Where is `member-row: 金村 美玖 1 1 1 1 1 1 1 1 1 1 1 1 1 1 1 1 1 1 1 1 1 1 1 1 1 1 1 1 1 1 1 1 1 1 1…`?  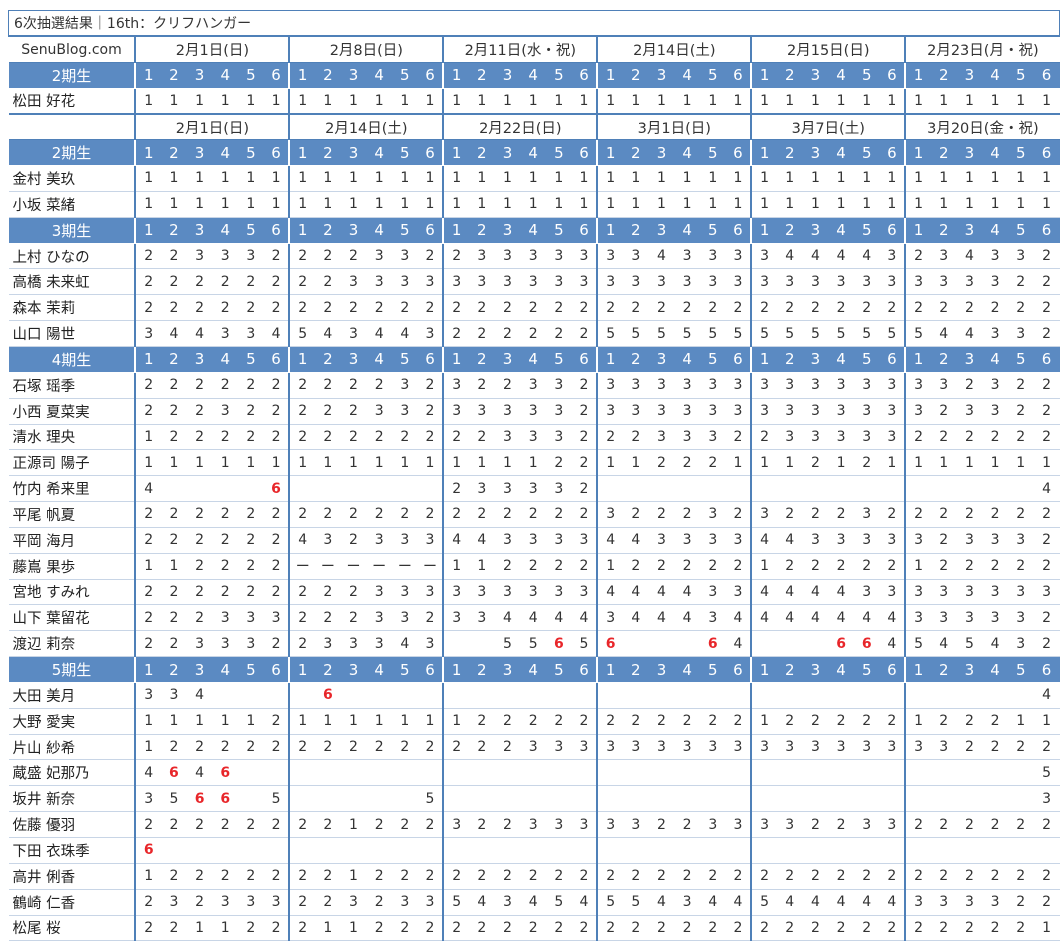 member-row: 金村 美玖 1 1 1 1 1 1 1 1 1 1 1 1 1 1 1 1 1 1 1 1 1 1 1 1 1 1 1 1 1 1 1 1 1 1 1… is located at coordinates (534, 178).